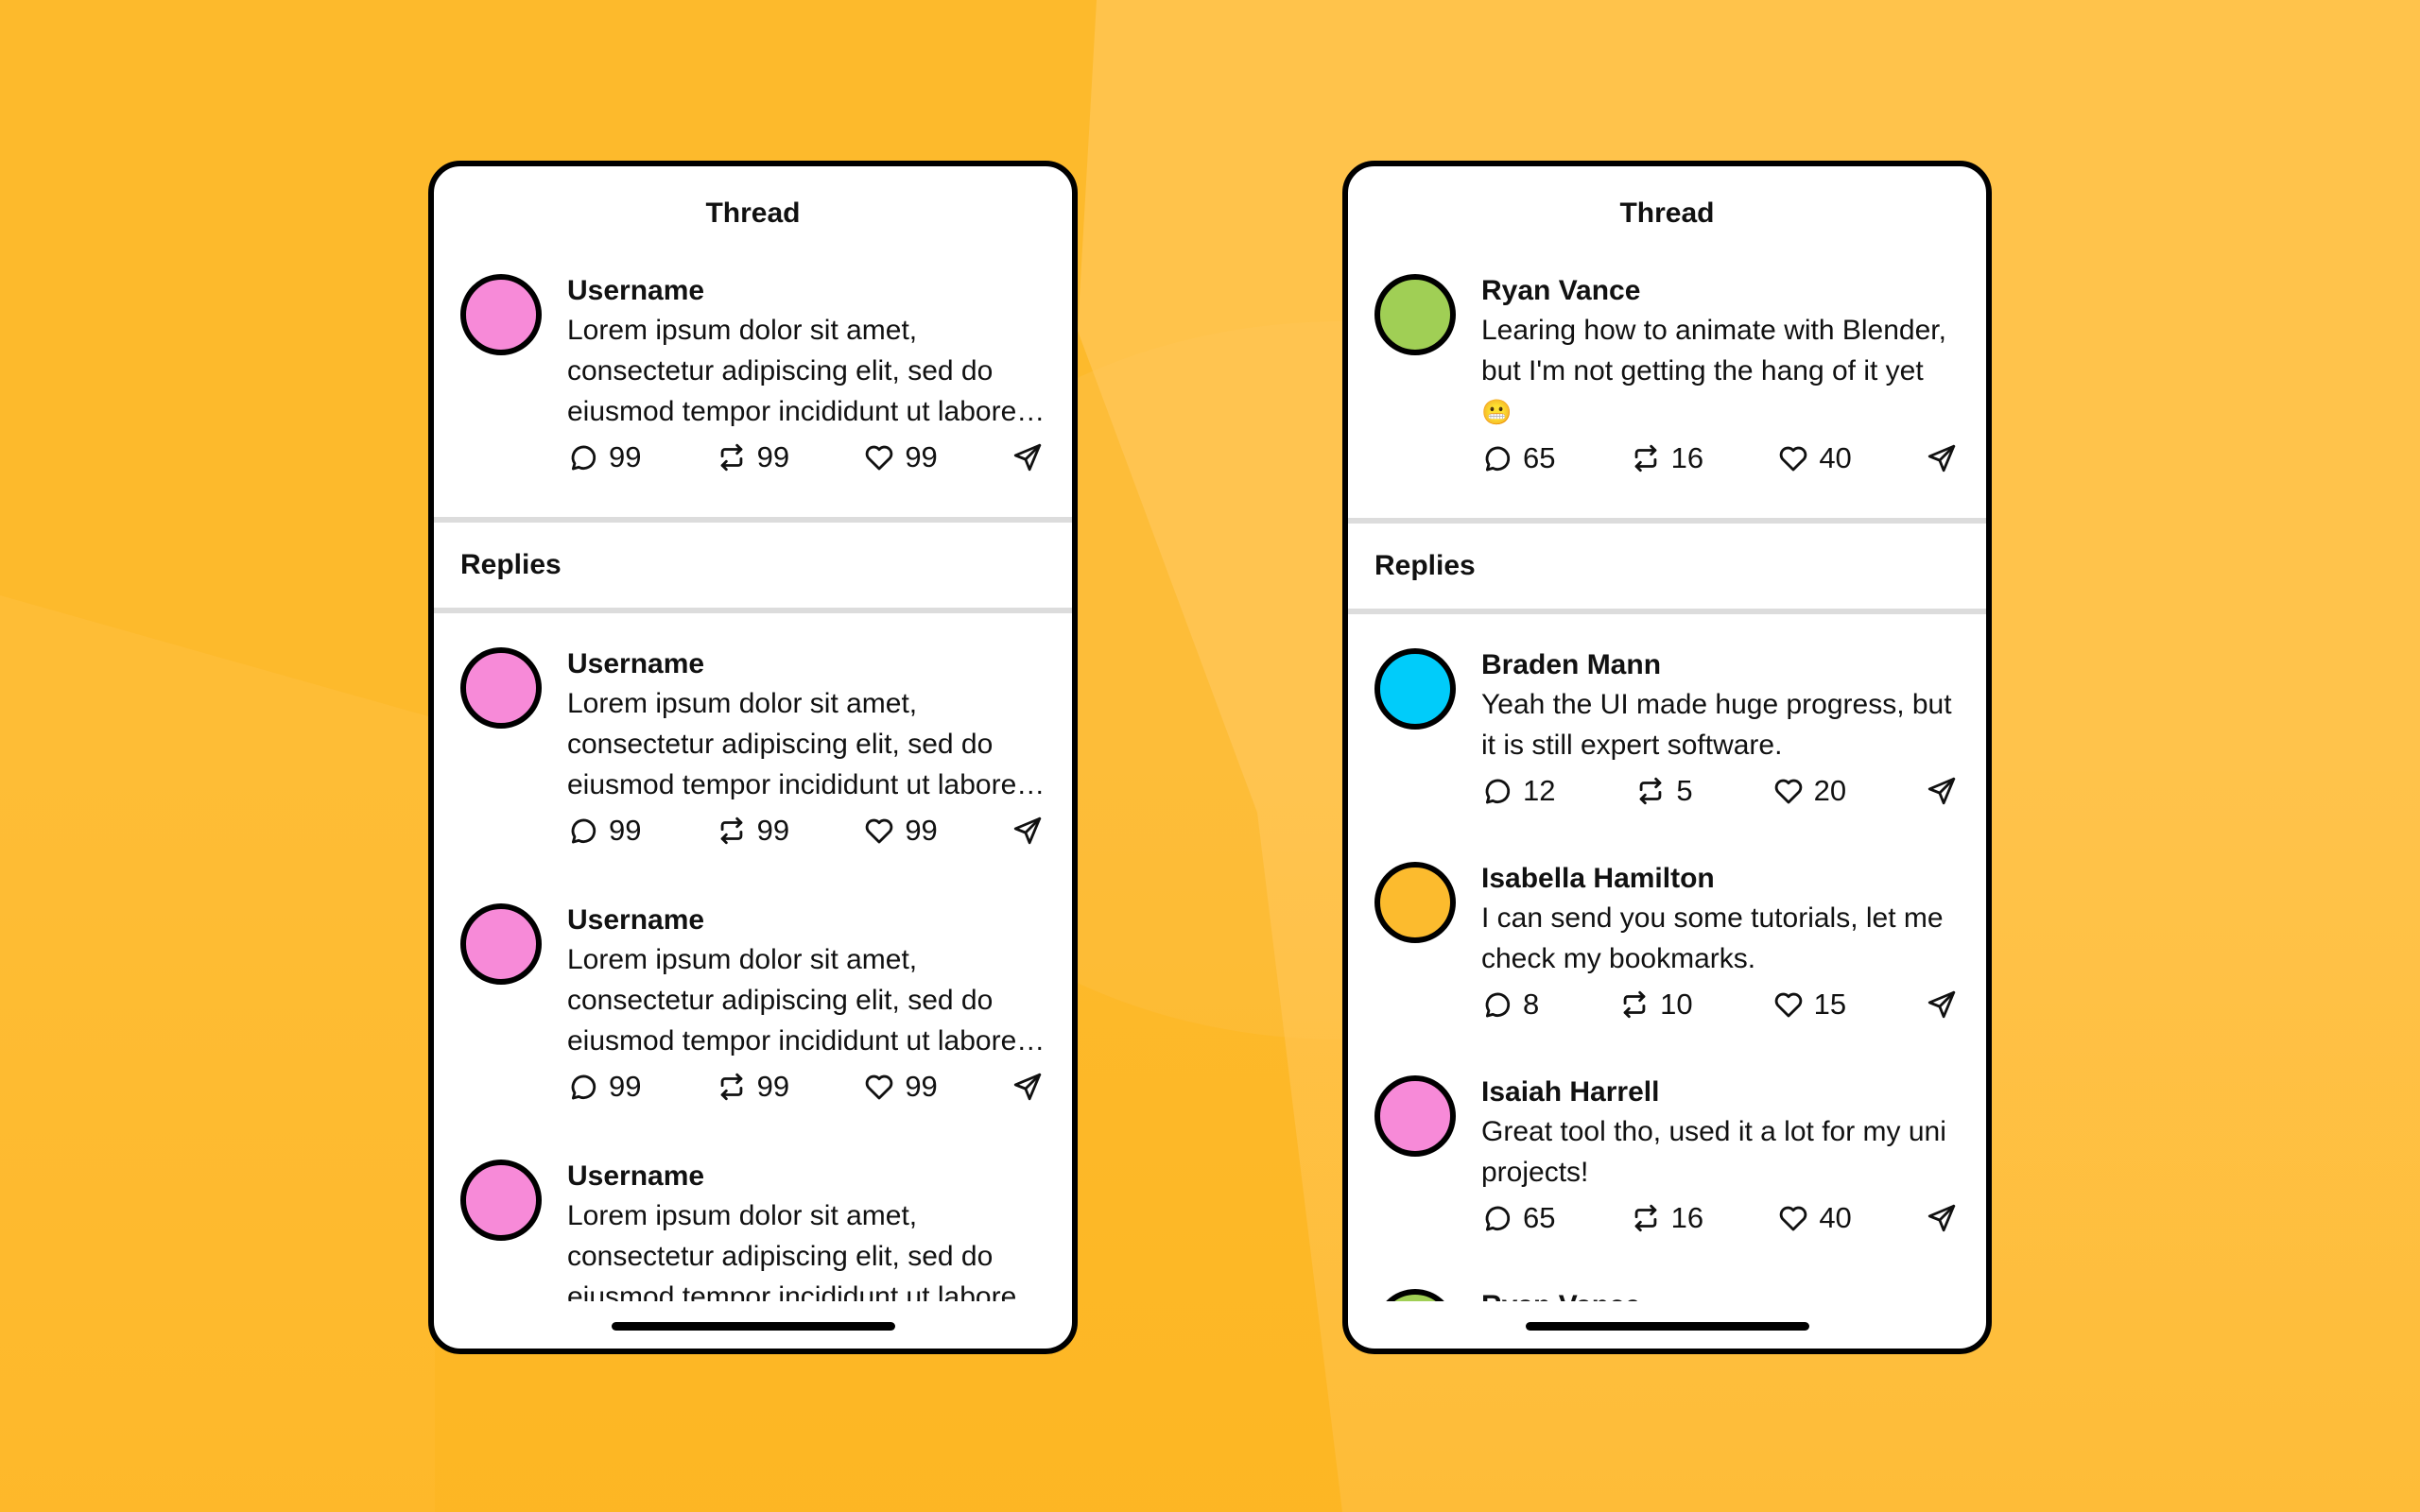 The height and width of the screenshot is (1512, 2420). What do you see at coordinates (1571, 664) in the screenshot?
I see `reply-username: Braden Mann` at bounding box center [1571, 664].